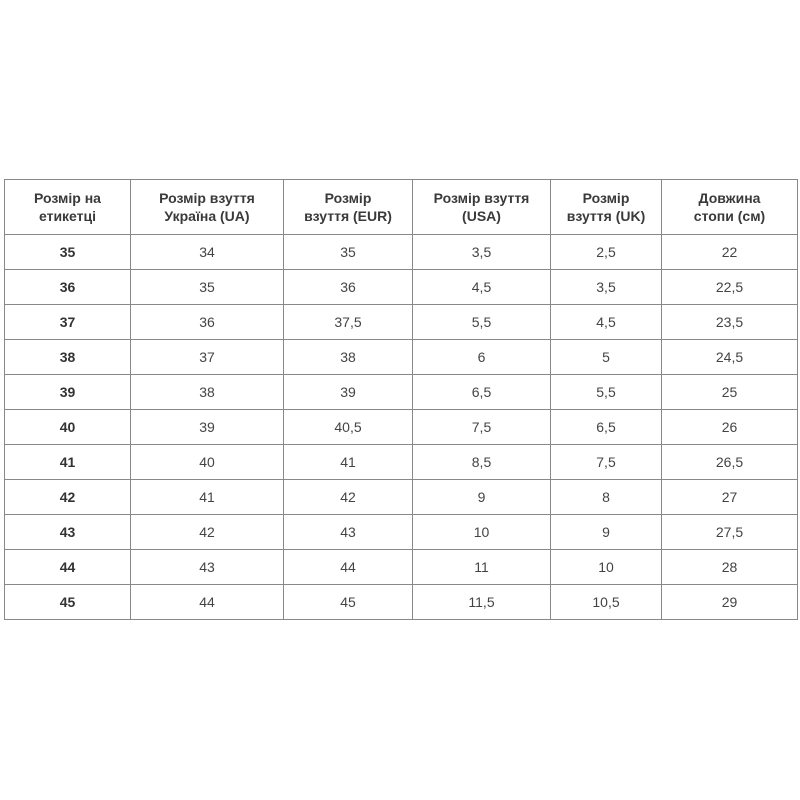 Image resolution: width=800 pixels, height=800 pixels. I want to click on column-header: Розмір взуття (USA), so click(481, 207).